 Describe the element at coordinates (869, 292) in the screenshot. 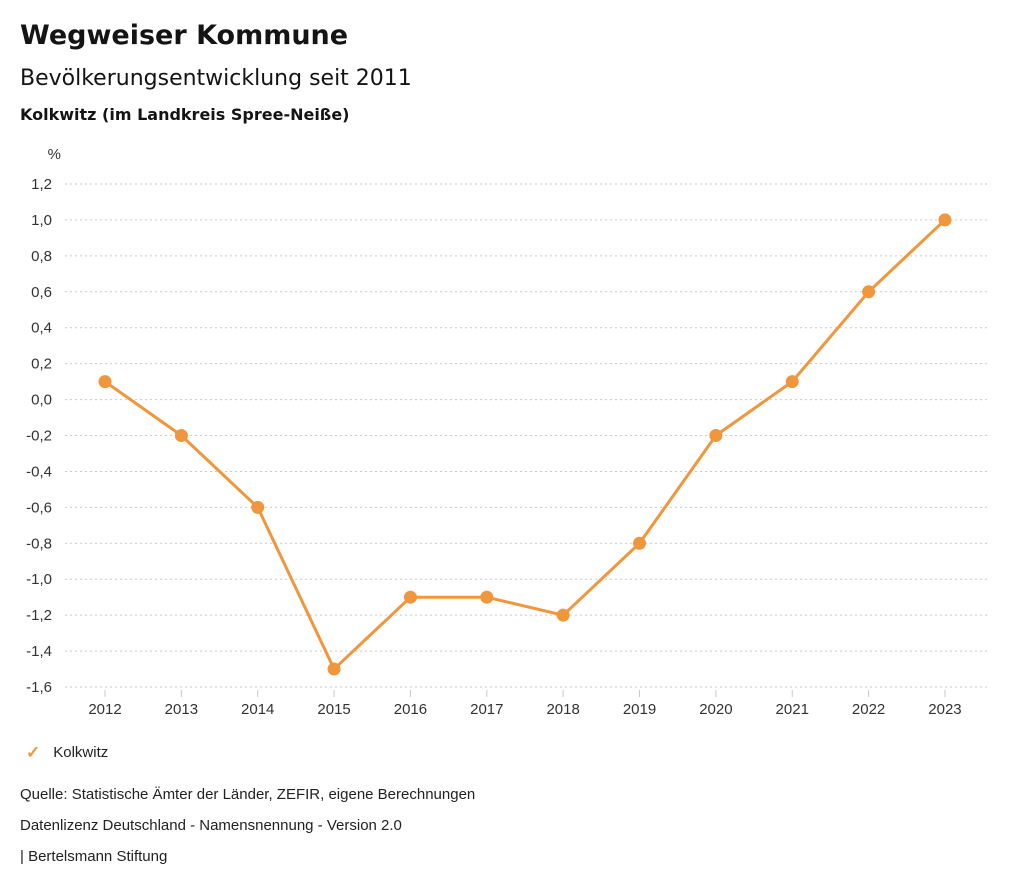

I see `data-point-2022` at that location.